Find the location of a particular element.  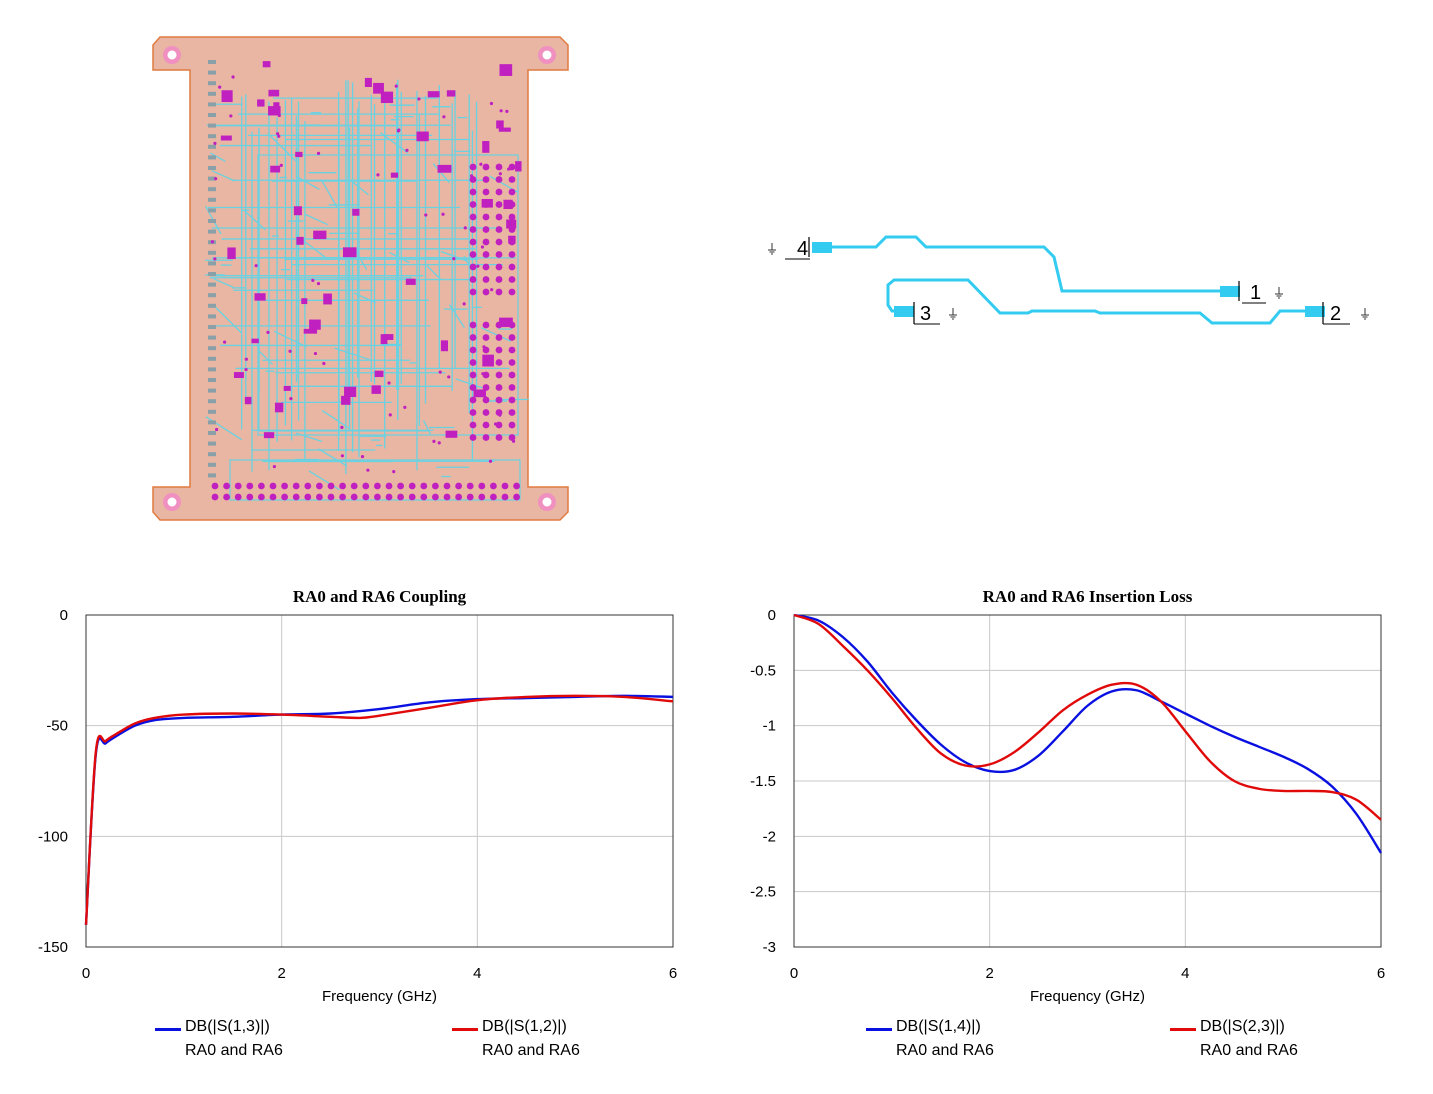

legend-line-s23 is located at coordinates (1183, 1029).